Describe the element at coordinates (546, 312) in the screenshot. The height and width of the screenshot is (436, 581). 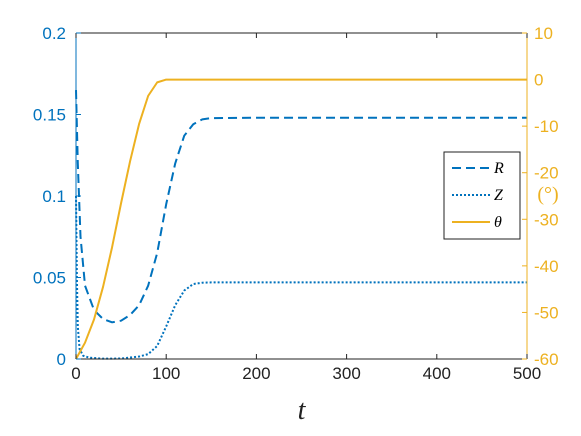
I see `y-right-tick-label-1: -50` at that location.